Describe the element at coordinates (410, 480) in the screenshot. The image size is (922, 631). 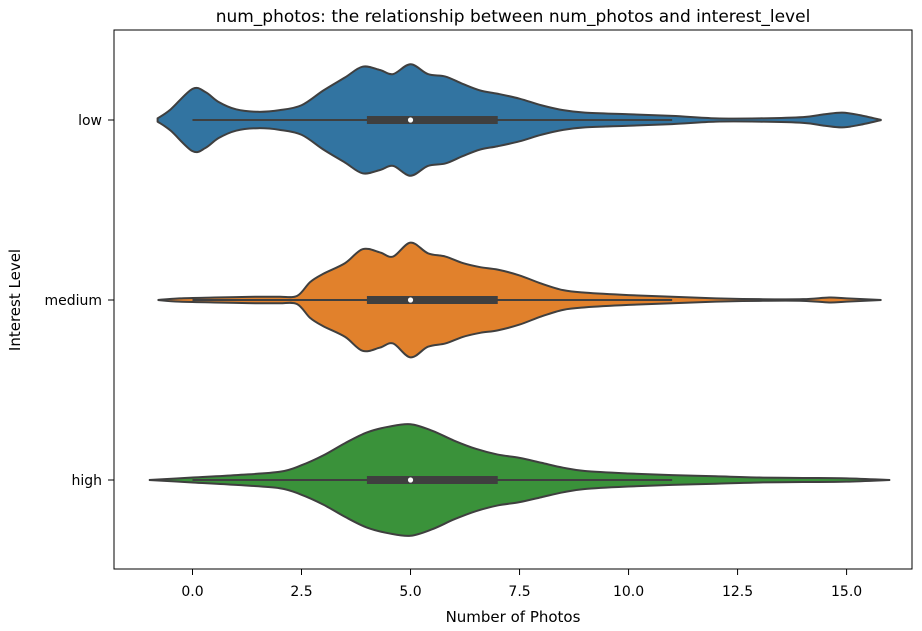
I see `median-high` at that location.